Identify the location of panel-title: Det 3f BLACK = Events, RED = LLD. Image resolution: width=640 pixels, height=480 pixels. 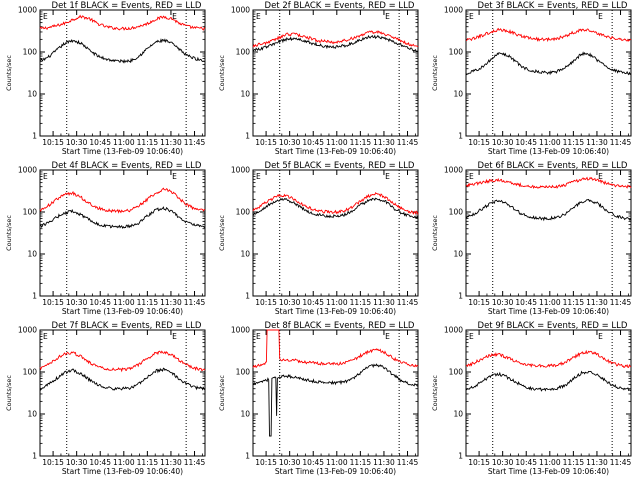
(553, 6).